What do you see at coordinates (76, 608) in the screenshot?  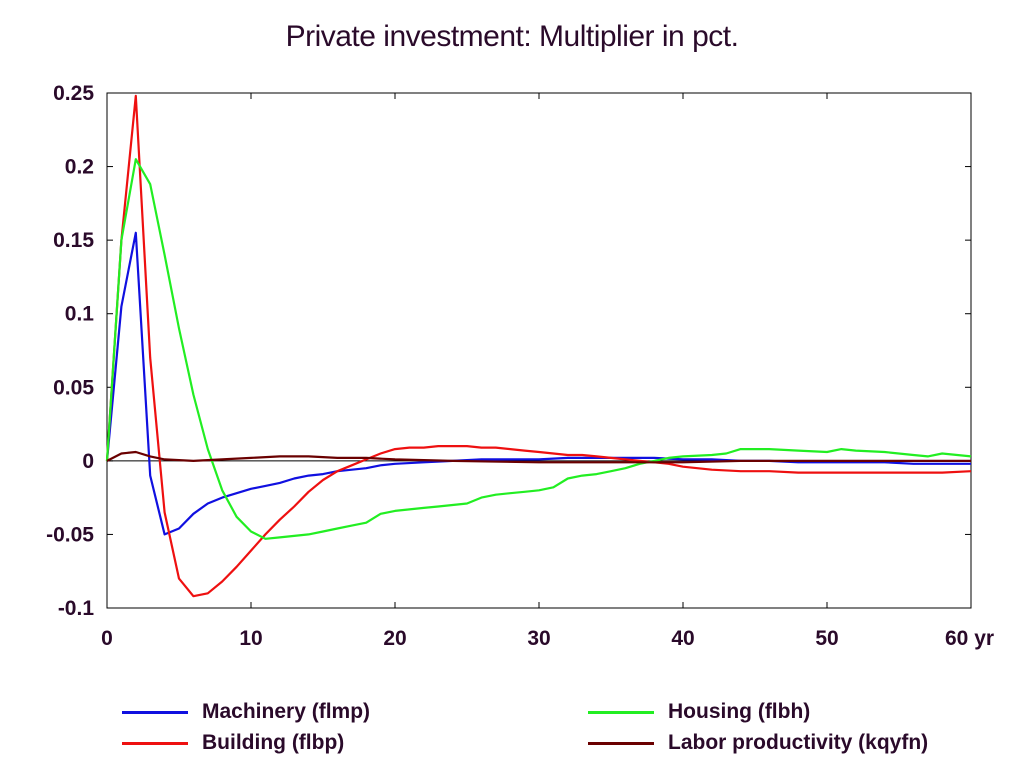 I see `y-tick-label: -0.1` at bounding box center [76, 608].